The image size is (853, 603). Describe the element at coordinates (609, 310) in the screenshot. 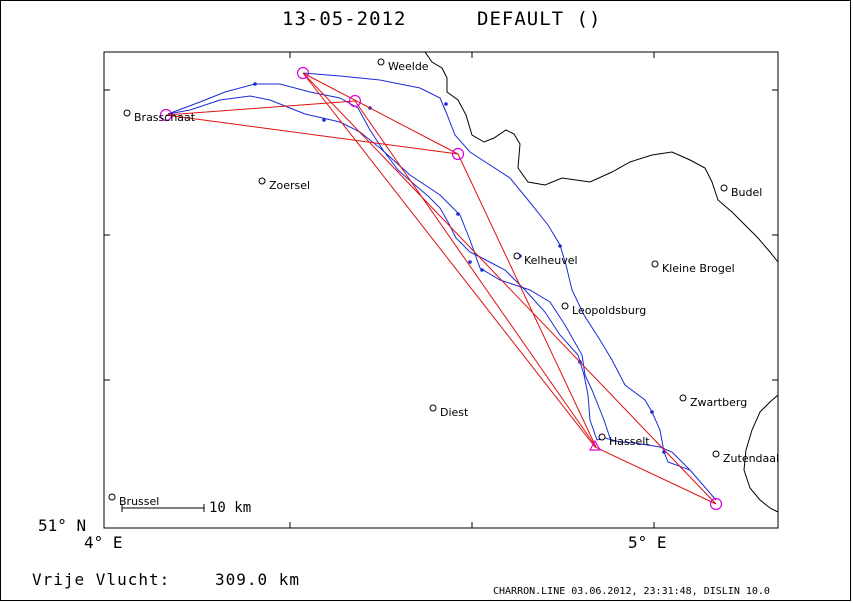

I see `place-label: Leopoldsburg` at that location.